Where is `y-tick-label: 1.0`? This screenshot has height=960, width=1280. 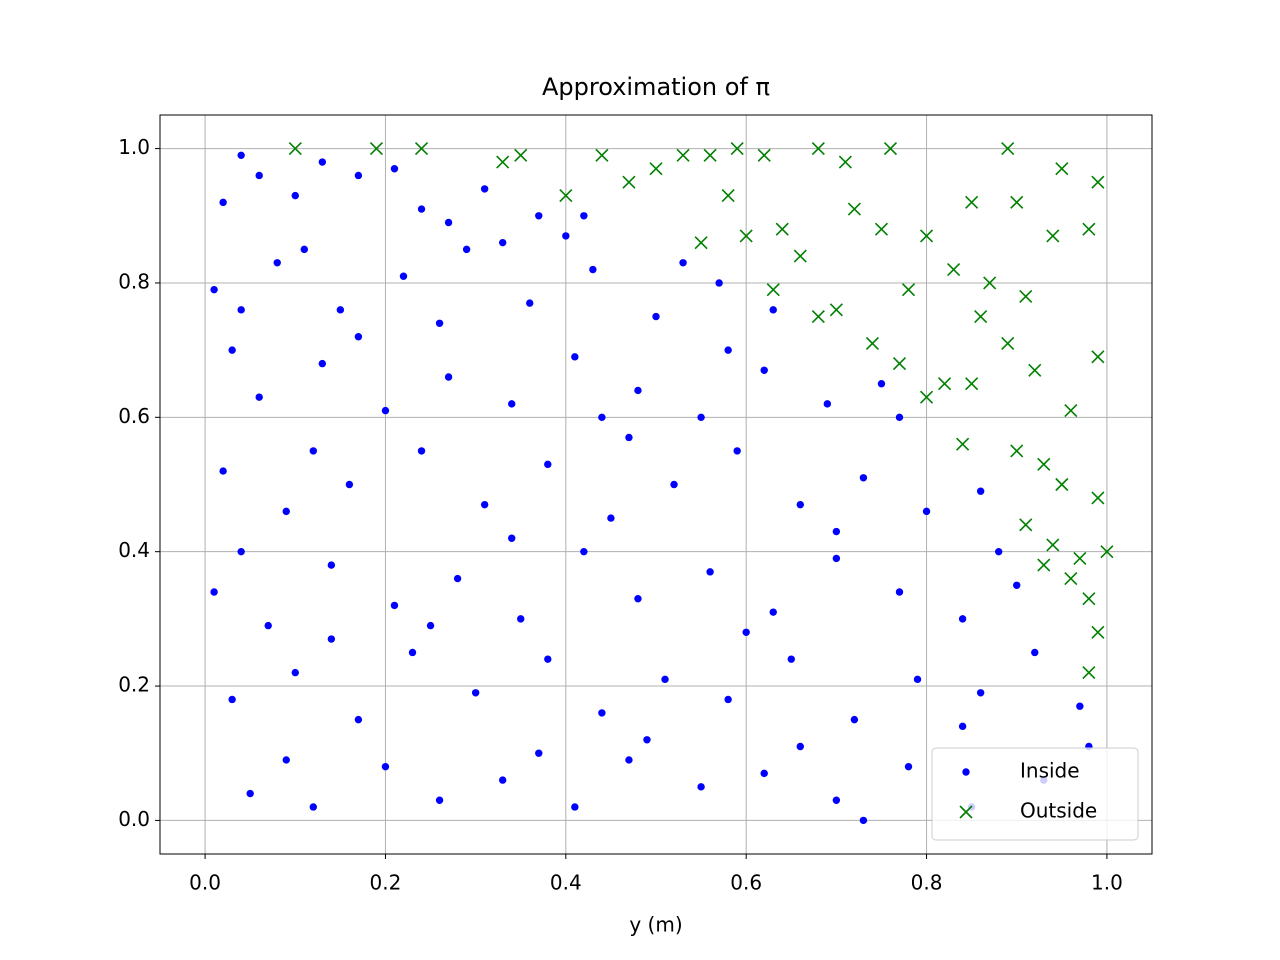 y-tick-label: 1.0 is located at coordinates (134, 147).